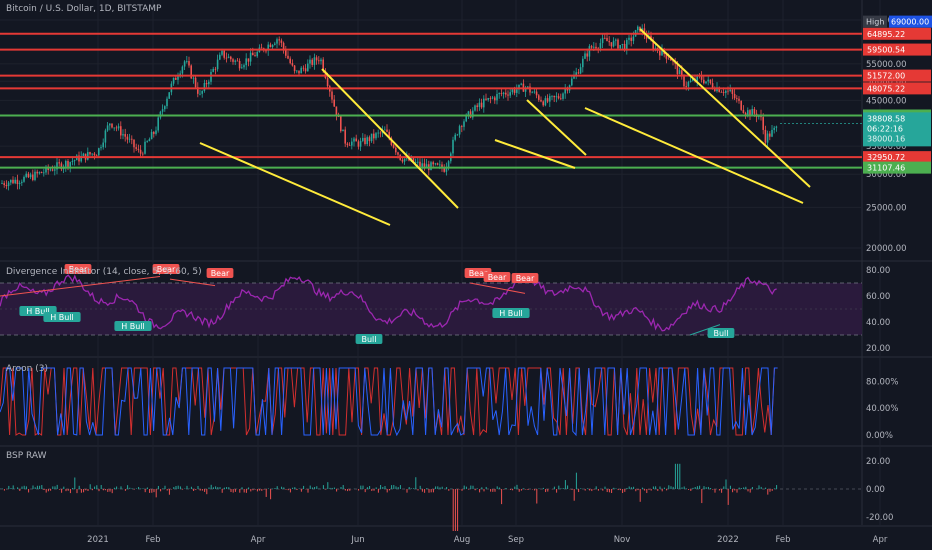  Describe the element at coordinates (388, 303) in the screenshot. I see `rsi-line` at that location.